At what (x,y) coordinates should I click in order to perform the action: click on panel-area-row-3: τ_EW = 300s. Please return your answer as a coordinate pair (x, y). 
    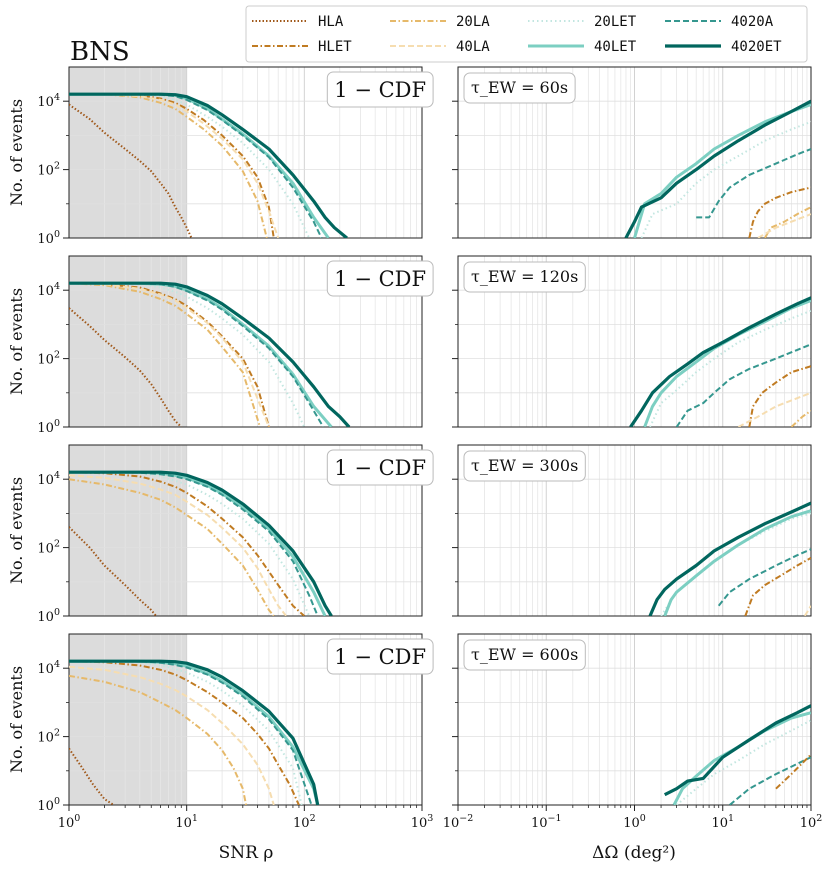
    Looking at the image, I should click on (632, 530).